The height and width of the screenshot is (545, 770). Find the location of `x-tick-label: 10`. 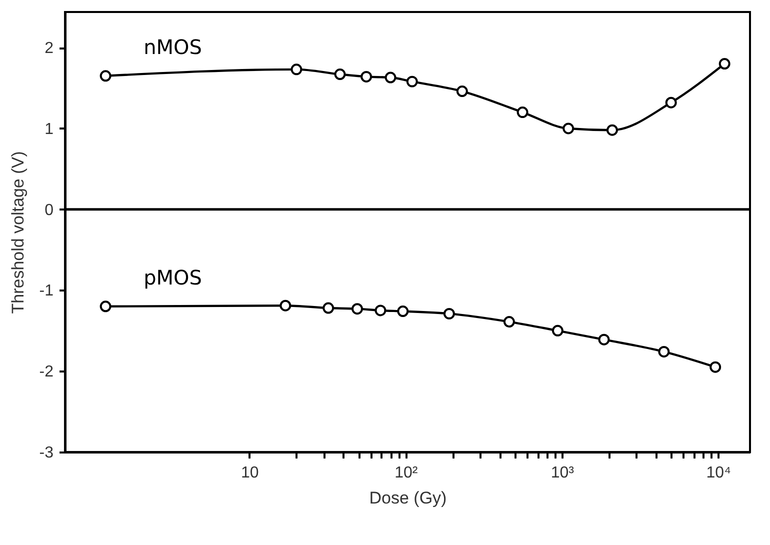

x-tick-label: 10 is located at coordinates (250, 473).